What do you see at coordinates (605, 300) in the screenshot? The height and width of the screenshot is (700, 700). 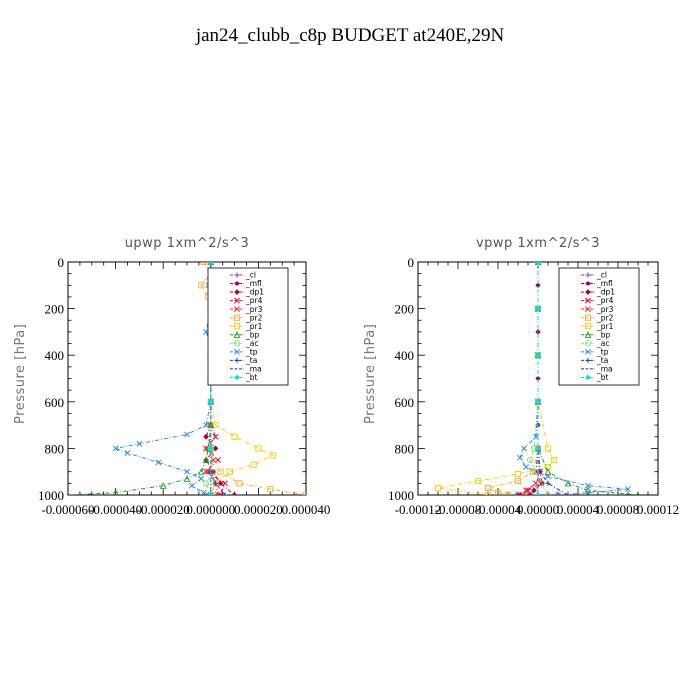 I see `legend-label: _pr4` at bounding box center [605, 300].